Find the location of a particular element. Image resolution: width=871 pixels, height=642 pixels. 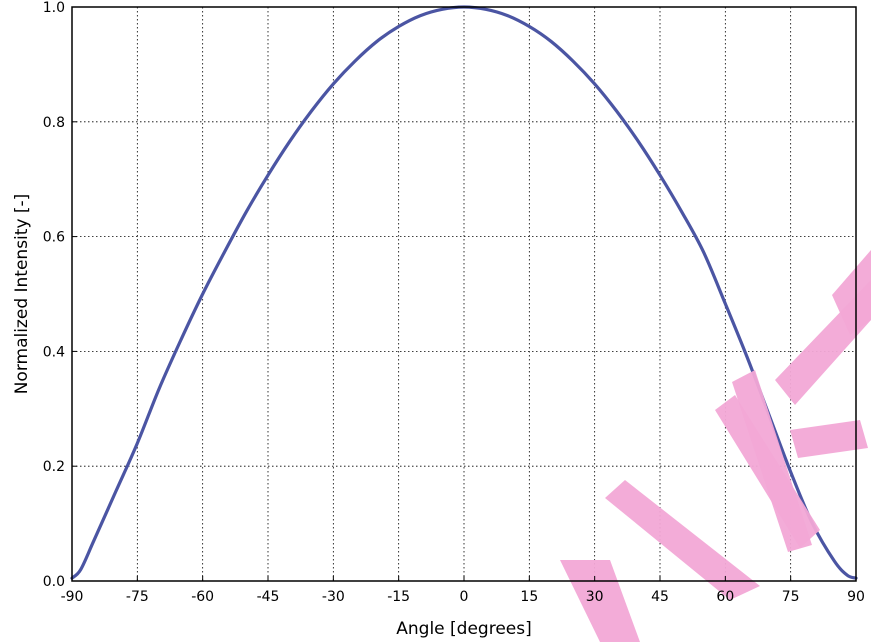

x-tick-label: 60 is located at coordinates (725, 597).